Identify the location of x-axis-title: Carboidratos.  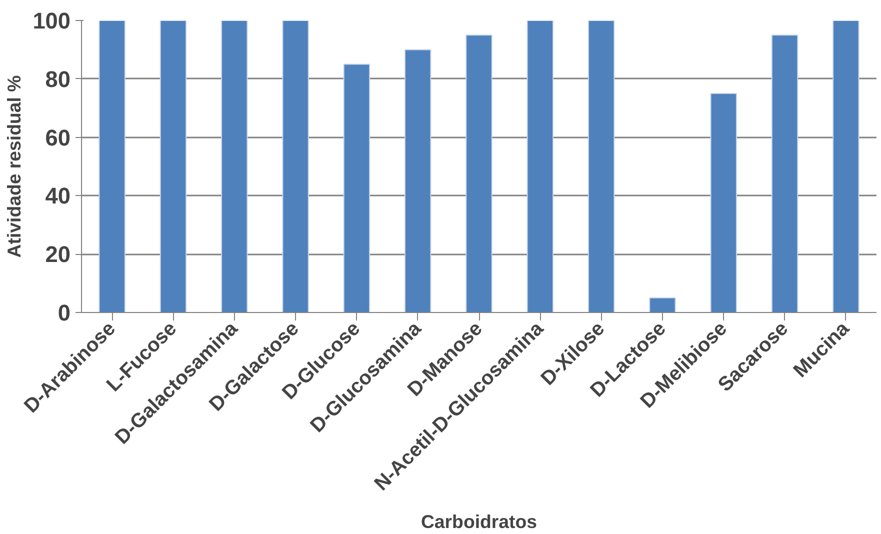
(479, 521).